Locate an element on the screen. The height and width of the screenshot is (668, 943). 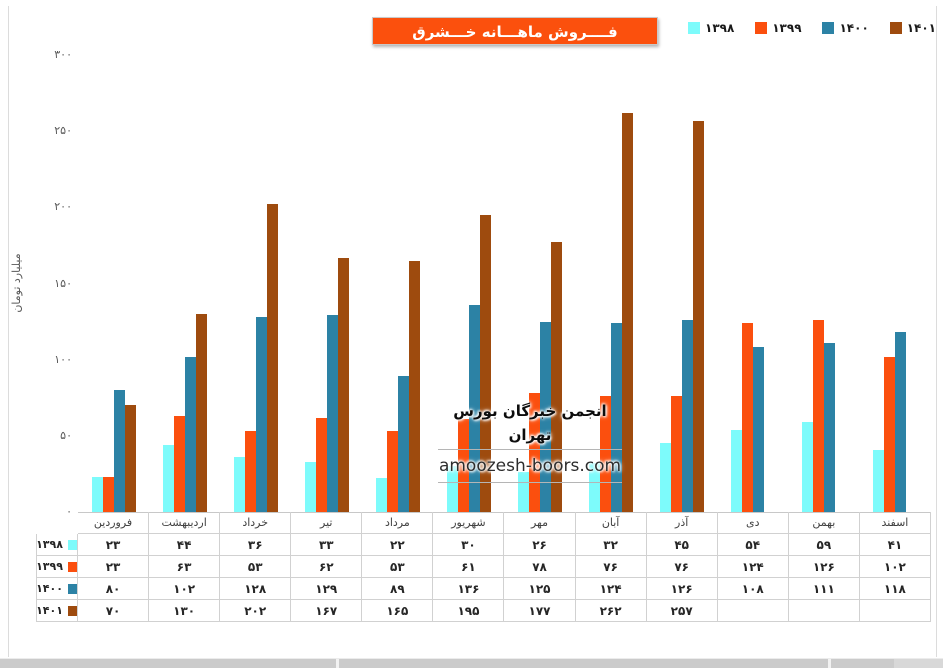
table-cell: ۲۵۷ is located at coordinates (682, 611).